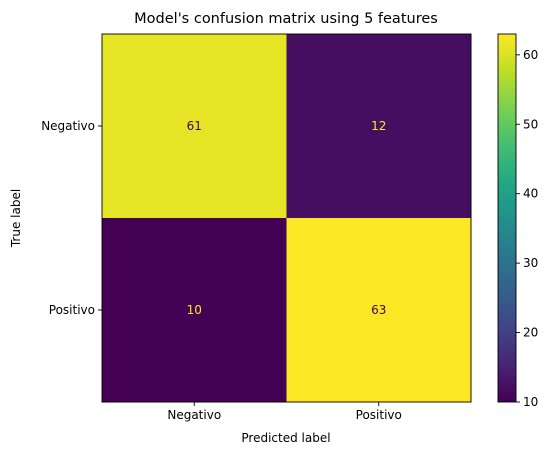 The image size is (552, 455). Describe the element at coordinates (16, 218) in the screenshot. I see `y-axis-label: True label` at that location.